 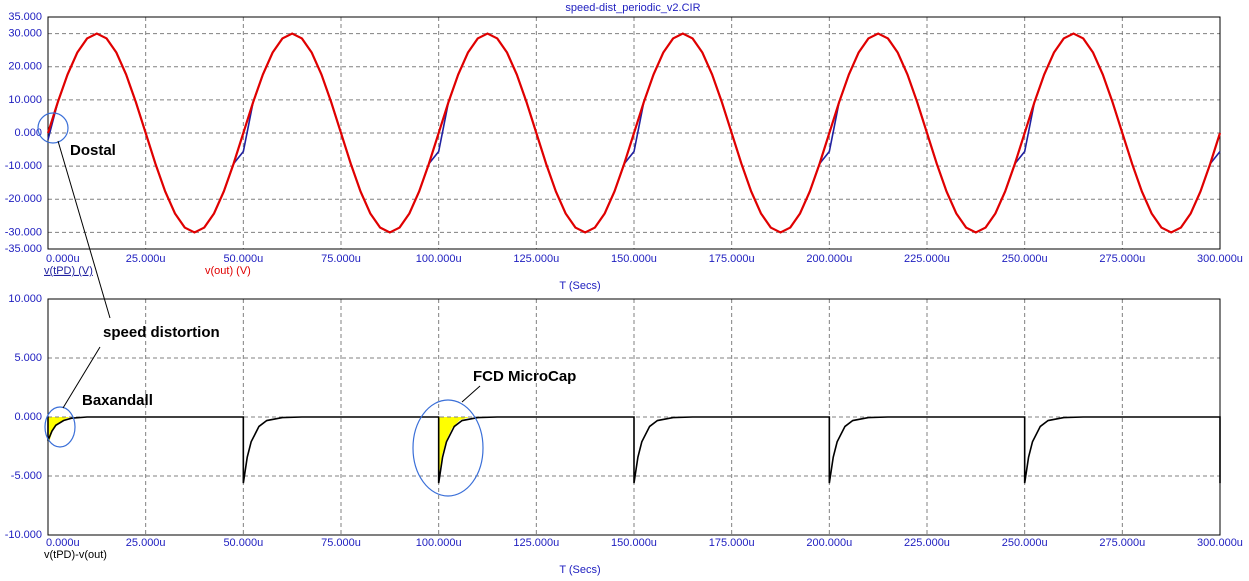 What do you see at coordinates (25, 33) in the screenshot?
I see `y-tick-label: 30.000` at bounding box center [25, 33].